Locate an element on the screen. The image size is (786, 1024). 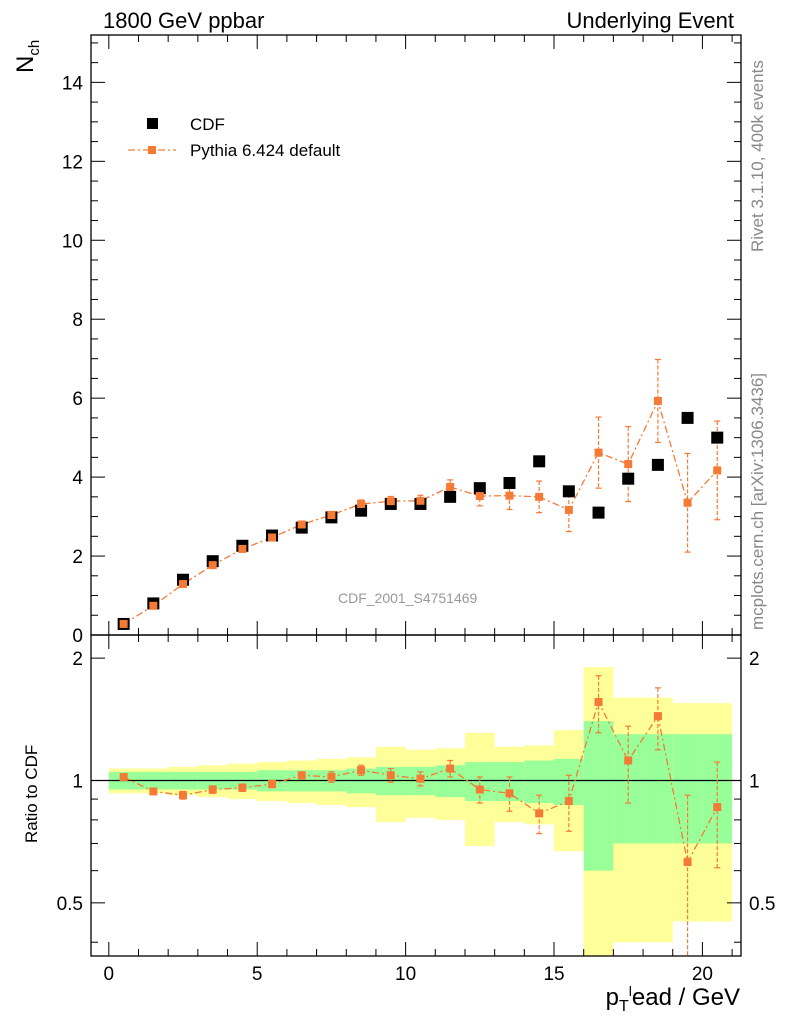
ratio-y-tick-label-left: 1 is located at coordinates (77, 781).